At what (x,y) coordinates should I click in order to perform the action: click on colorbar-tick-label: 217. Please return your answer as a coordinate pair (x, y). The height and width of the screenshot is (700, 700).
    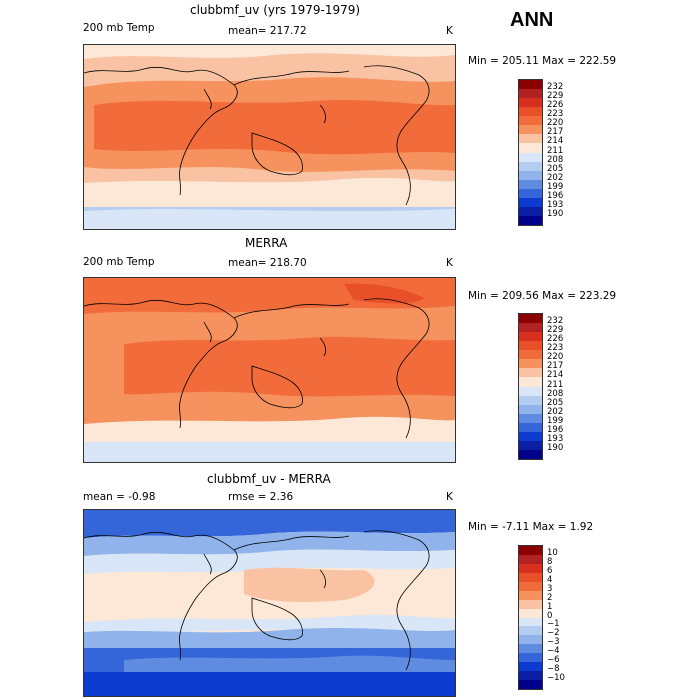
    Looking at the image, I should click on (555, 132).